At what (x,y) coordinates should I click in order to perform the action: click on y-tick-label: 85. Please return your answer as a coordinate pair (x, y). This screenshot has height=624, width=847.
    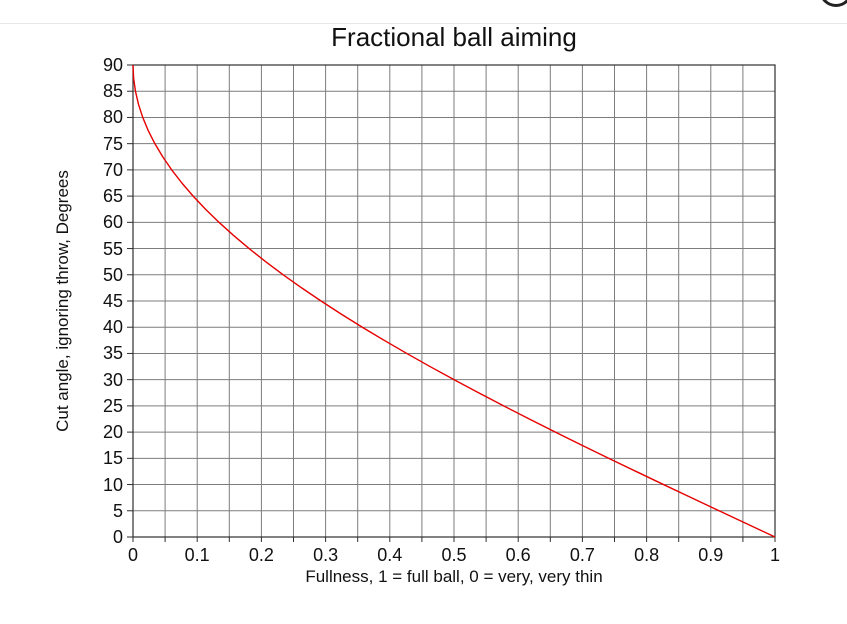
    Looking at the image, I should click on (112, 91).